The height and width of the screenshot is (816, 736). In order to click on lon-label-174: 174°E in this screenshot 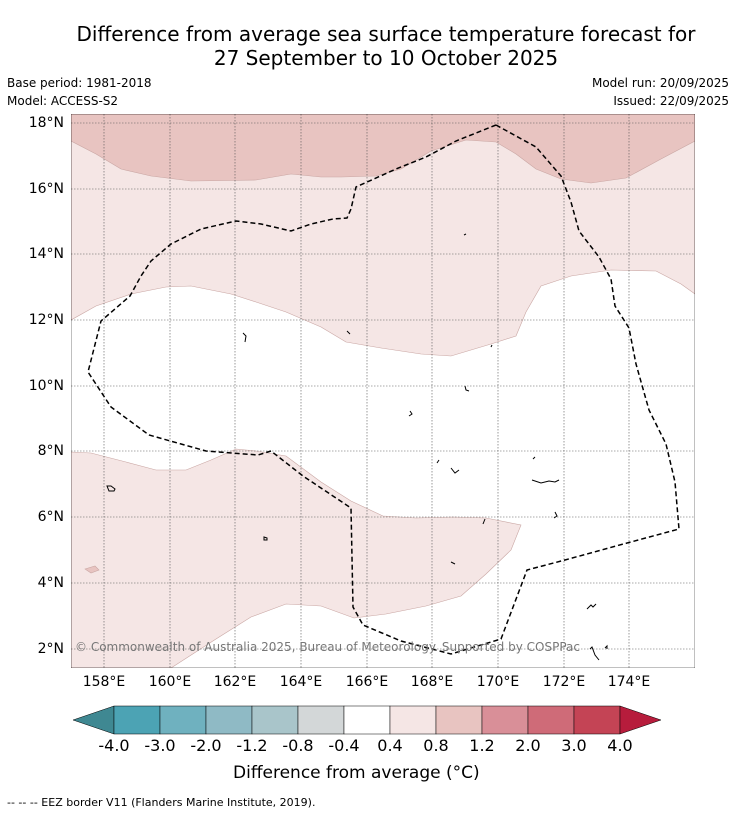, I will do `click(629, 682)`.